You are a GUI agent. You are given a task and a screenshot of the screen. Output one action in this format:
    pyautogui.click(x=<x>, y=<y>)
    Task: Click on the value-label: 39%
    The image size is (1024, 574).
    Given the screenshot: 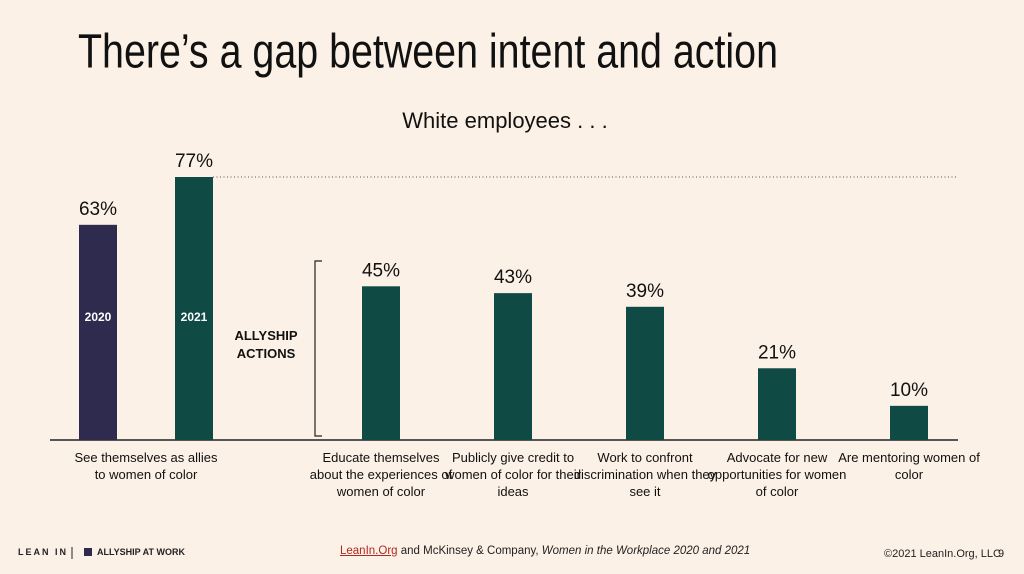 What is the action you would take?
    pyautogui.click(x=645, y=291)
    